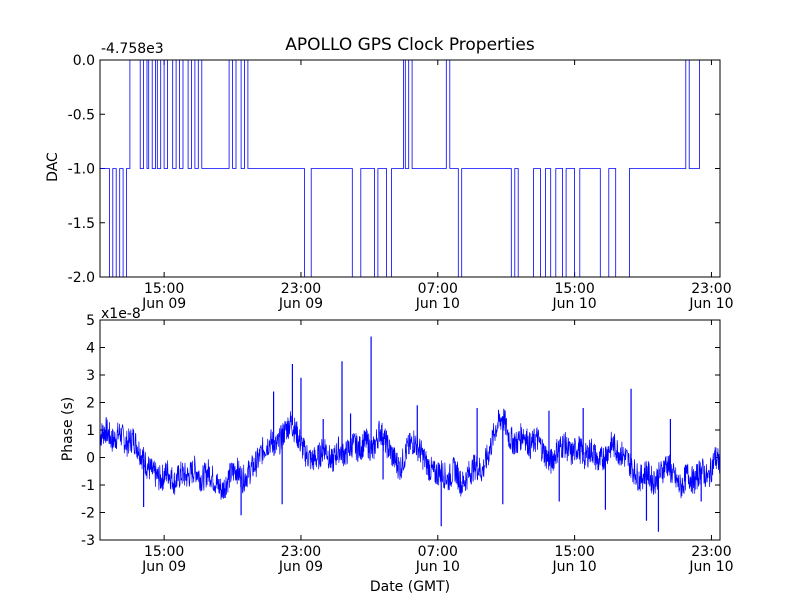  I want to click on y-tick-label: 1, so click(90, 431).